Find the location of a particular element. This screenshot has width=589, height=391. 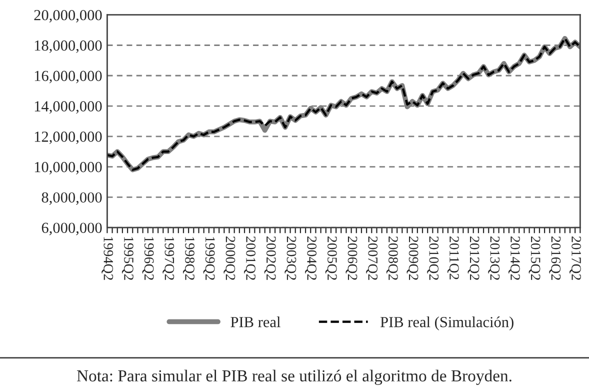

x-tick-label: 2011Q2 is located at coordinates (453, 258).